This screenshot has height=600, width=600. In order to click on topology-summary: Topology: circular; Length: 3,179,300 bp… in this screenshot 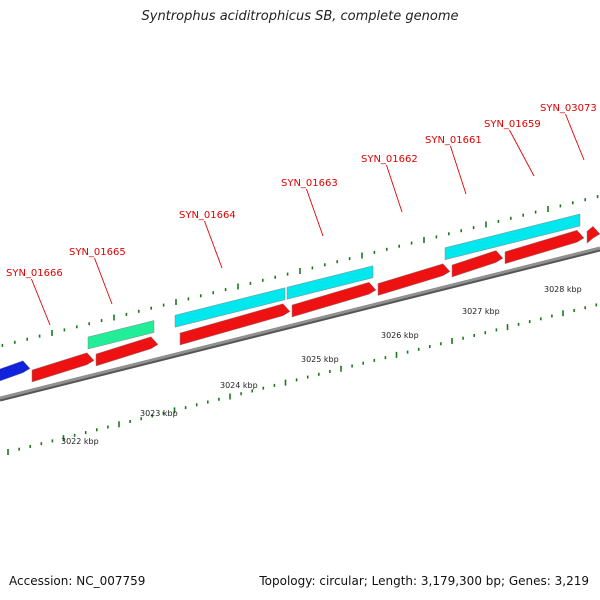, I will do `click(424, 581)`.